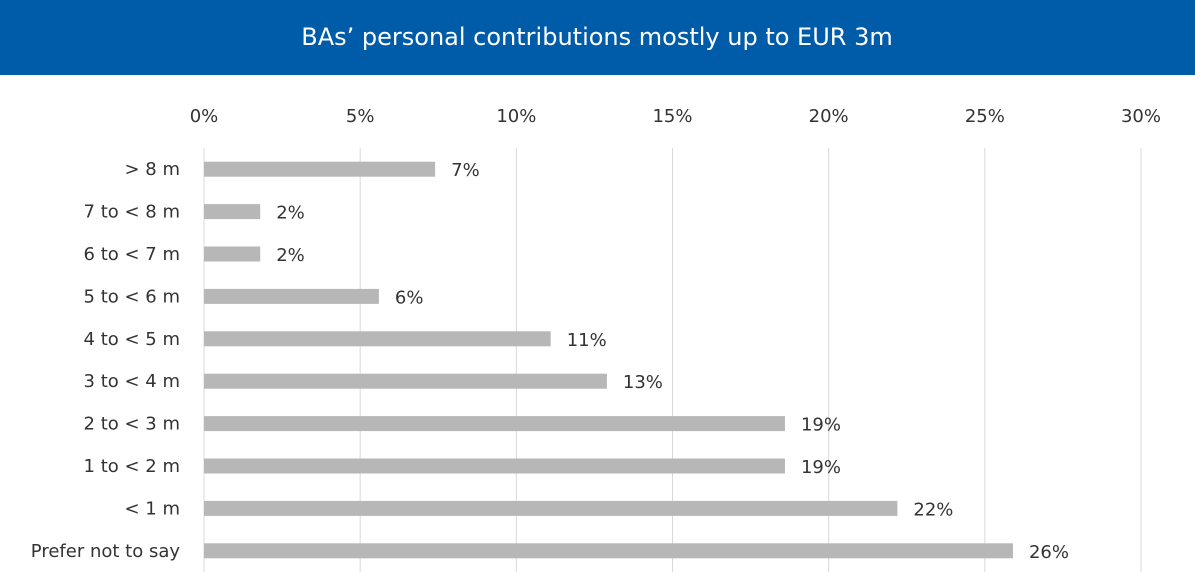 The width and height of the screenshot is (1195, 572). I want to click on data-label: 13%, so click(643, 382).